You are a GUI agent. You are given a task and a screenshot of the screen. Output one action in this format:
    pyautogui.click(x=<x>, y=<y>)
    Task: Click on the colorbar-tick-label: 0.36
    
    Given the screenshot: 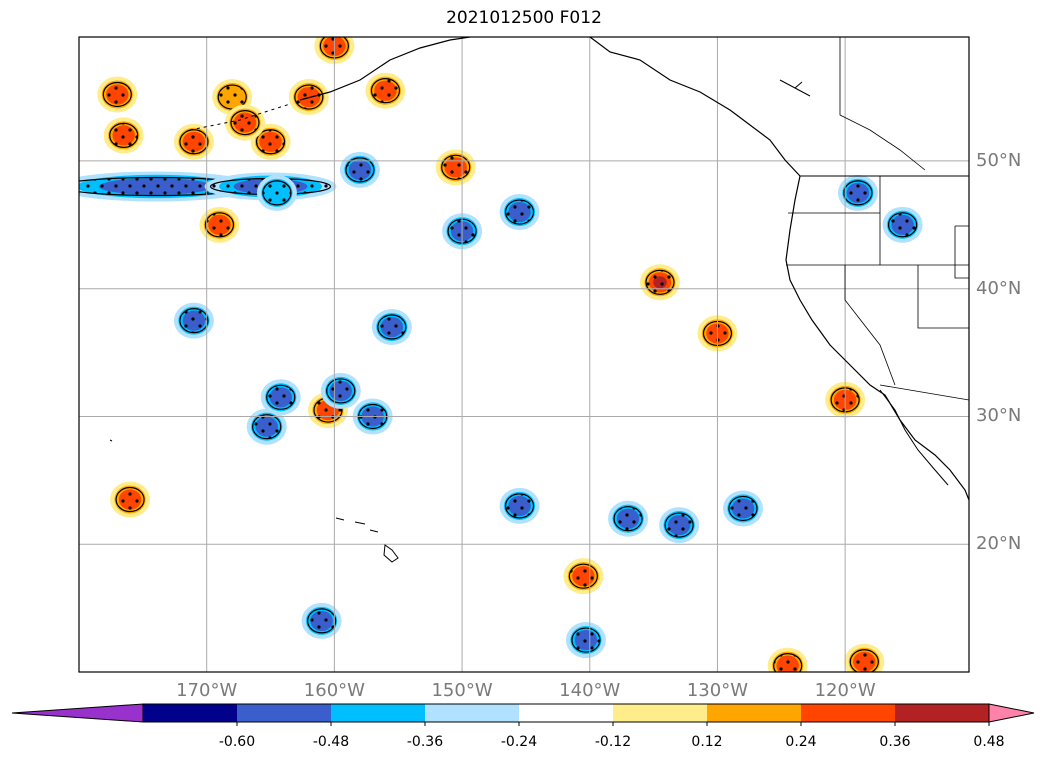 What is the action you would take?
    pyautogui.click(x=895, y=742)
    